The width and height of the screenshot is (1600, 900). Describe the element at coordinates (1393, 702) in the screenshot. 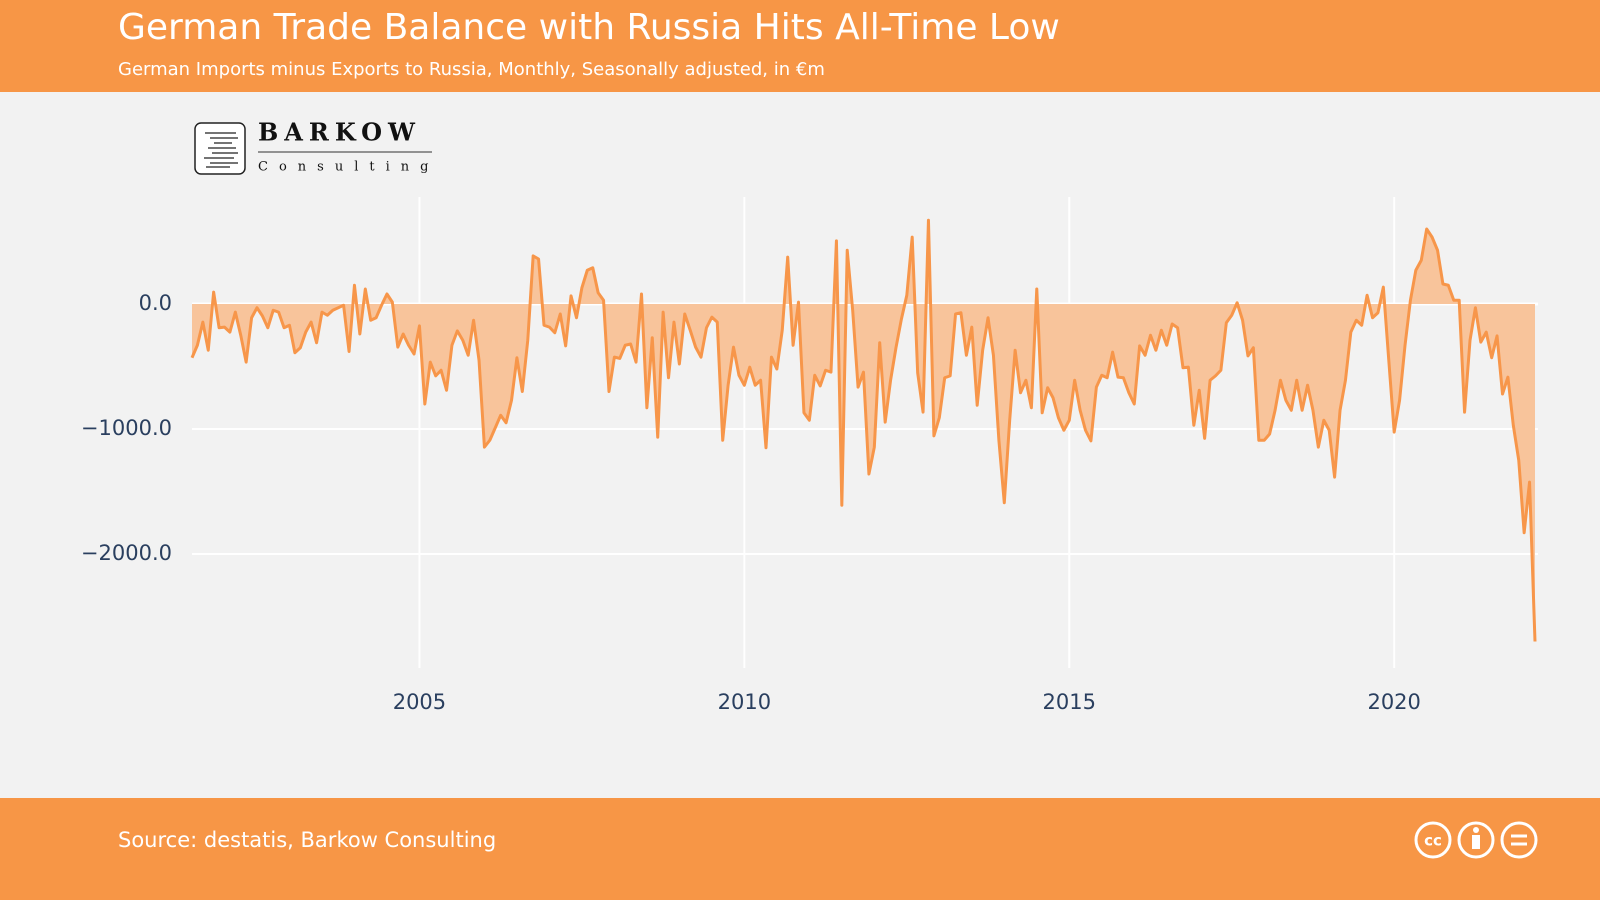

I see `x-tick-label: 2020` at that location.